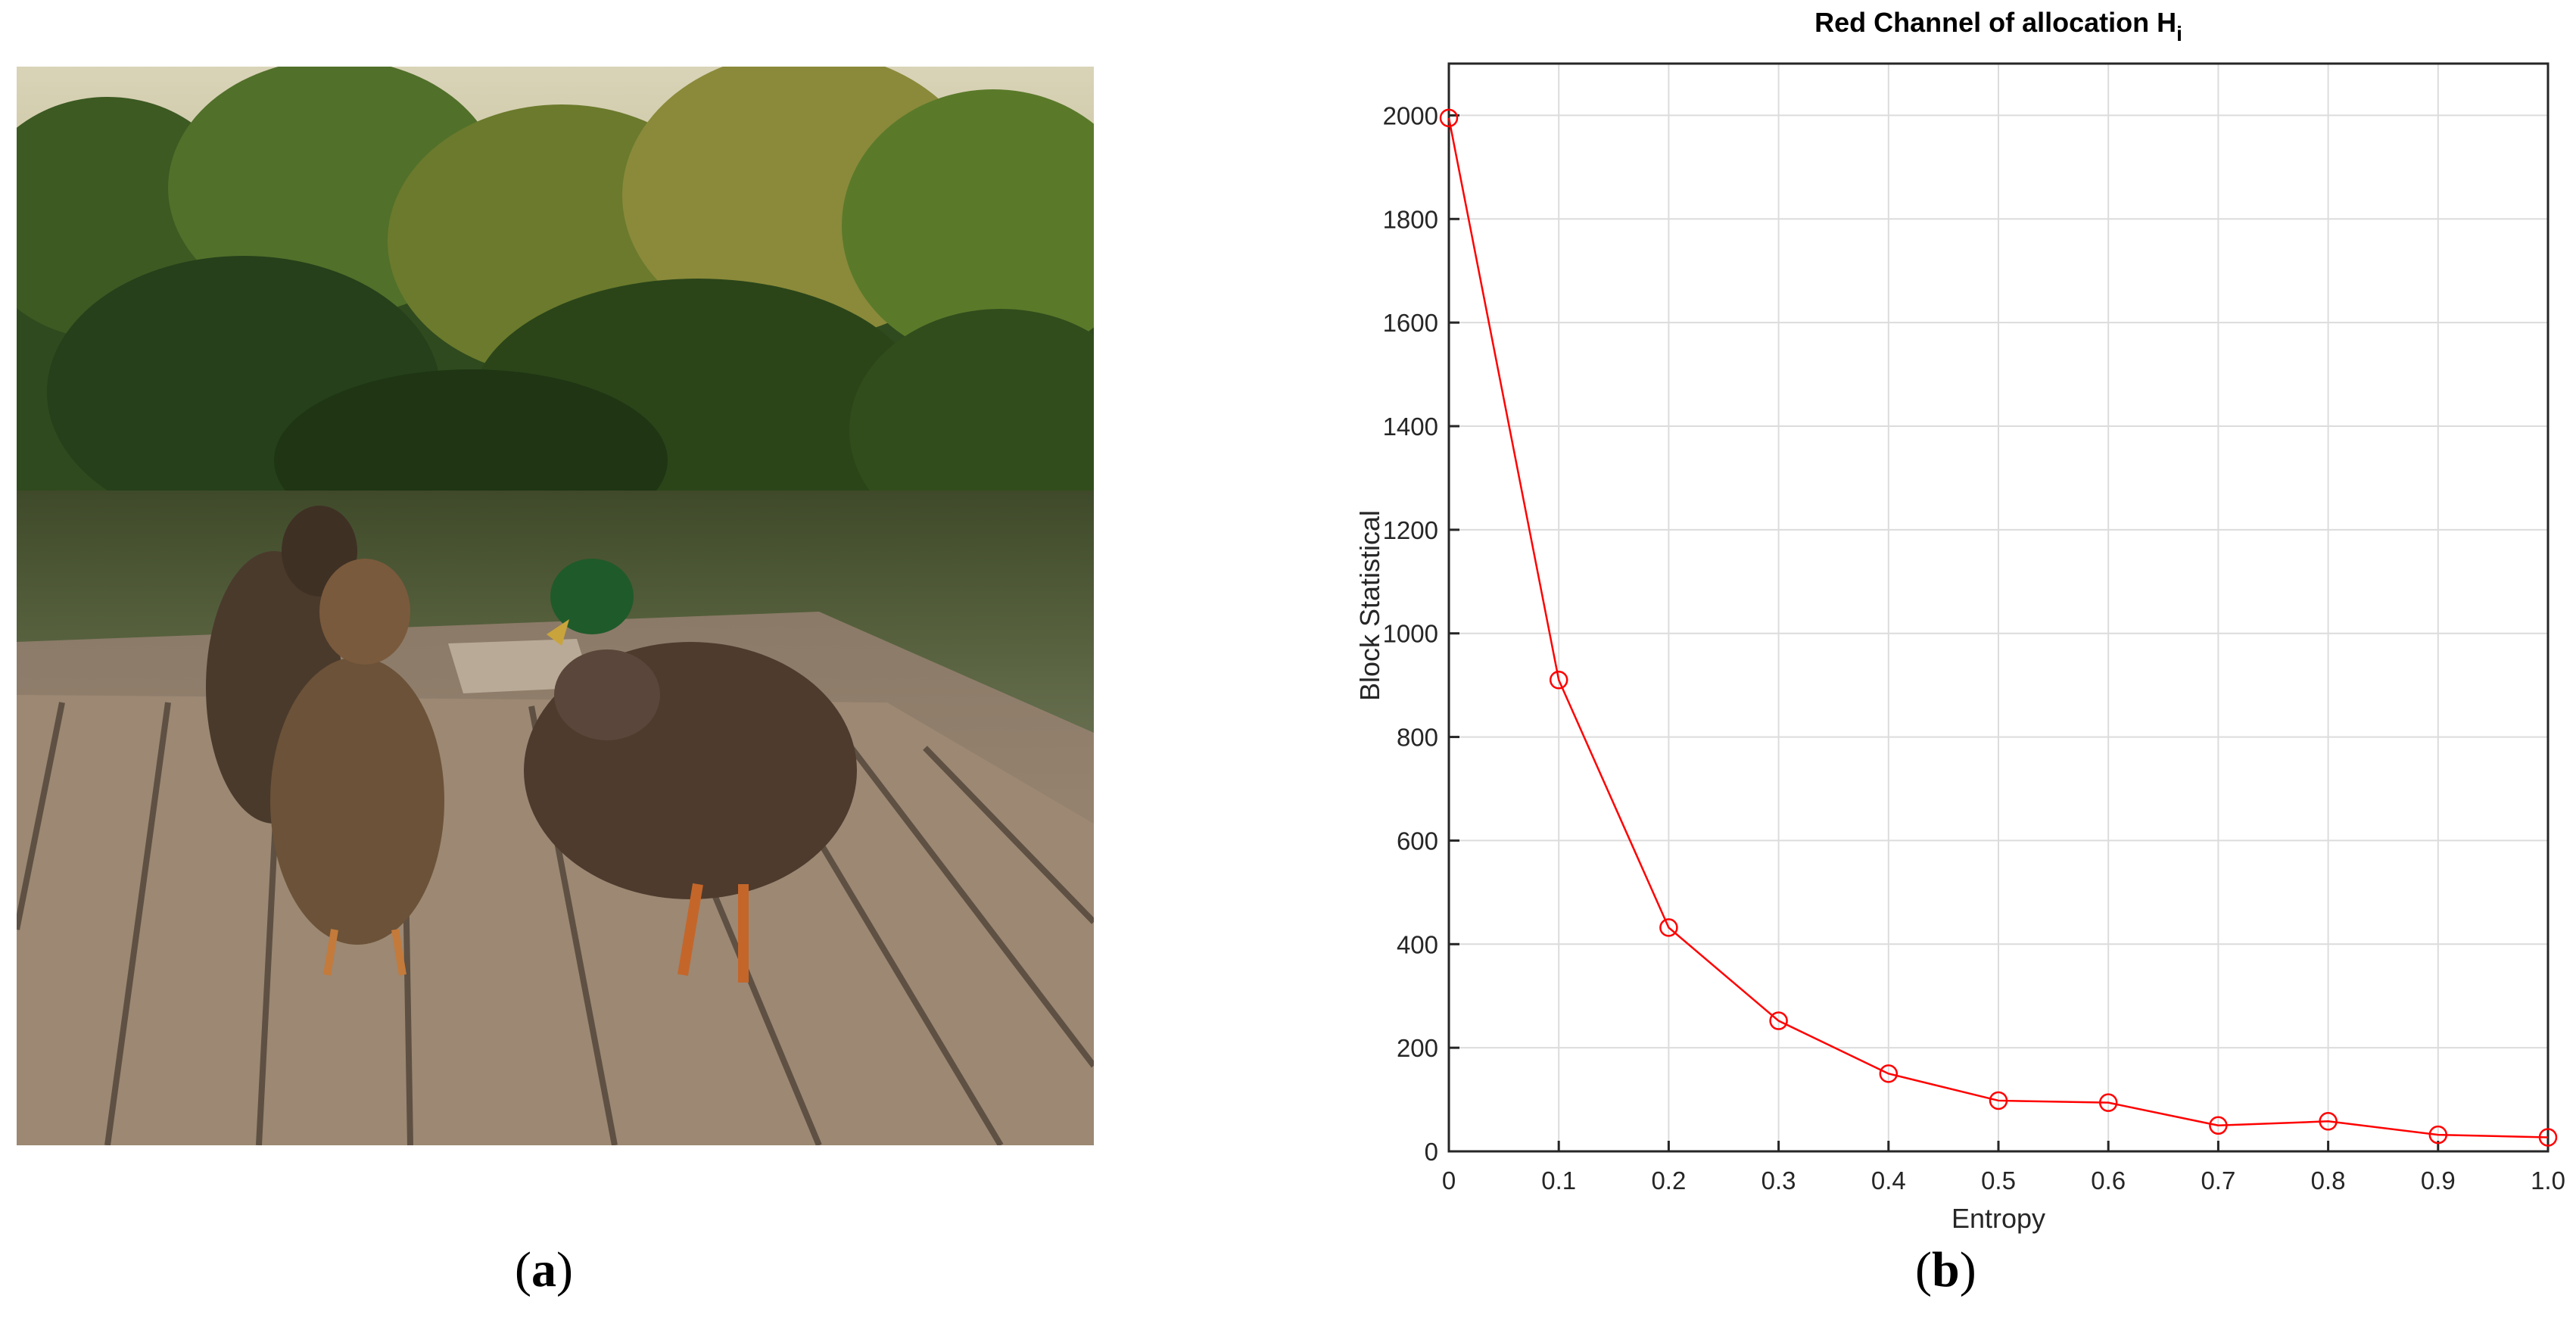 This screenshot has width=2576, height=1330. What do you see at coordinates (1431, 1152) in the screenshot?
I see `y-tick-label: 0` at bounding box center [1431, 1152].